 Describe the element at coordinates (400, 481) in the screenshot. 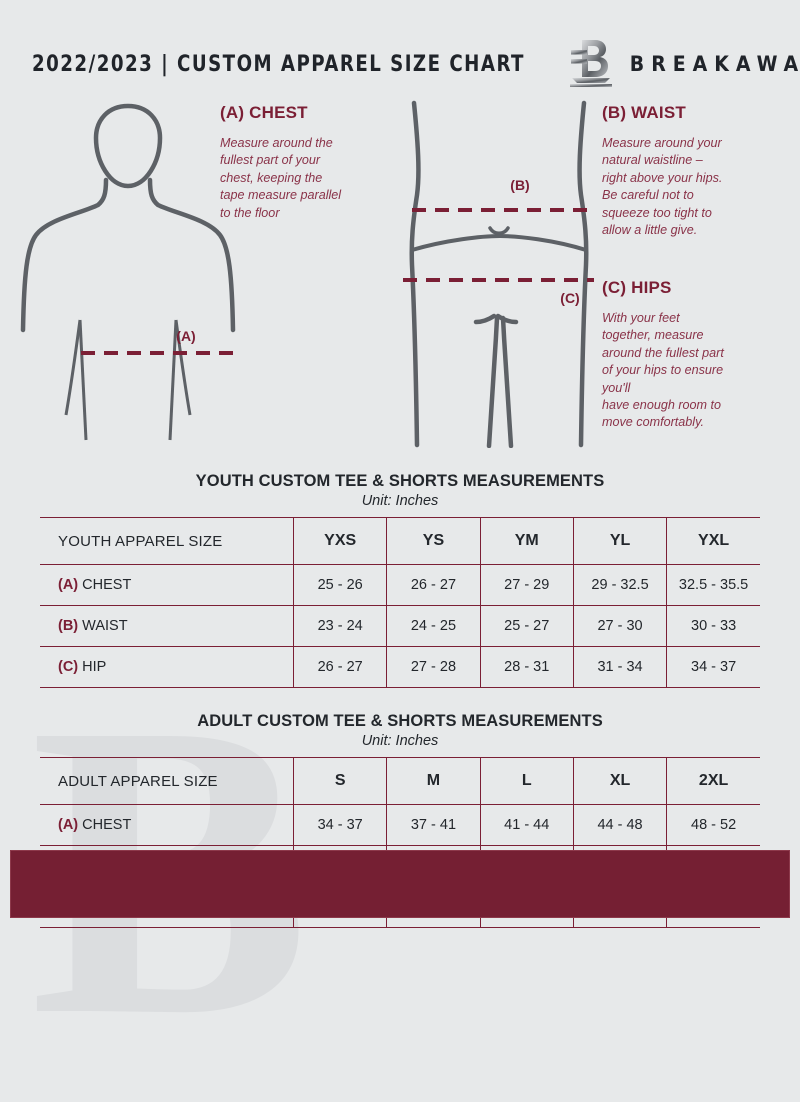

I see `youth-table-title: YOUTH CUSTOM TEE & SHORTS MEASUREMENTS` at that location.